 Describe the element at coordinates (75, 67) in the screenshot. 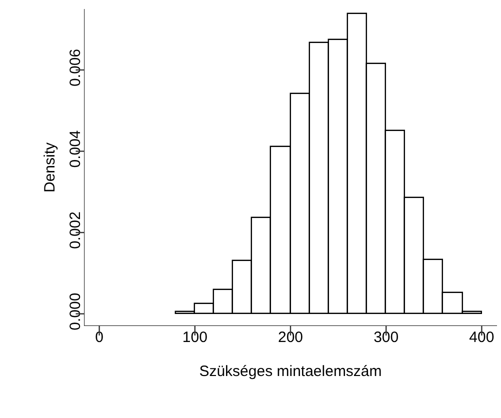

I see `y-tick-label: 0.006` at that location.